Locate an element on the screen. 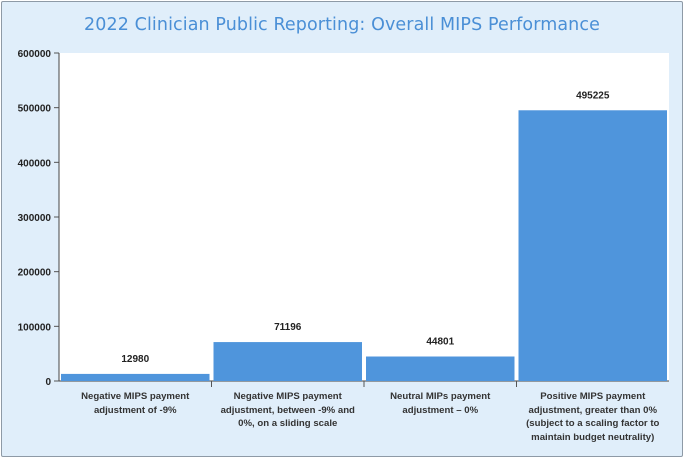 This screenshot has height=458, width=684. data-label: 495225 is located at coordinates (593, 95).